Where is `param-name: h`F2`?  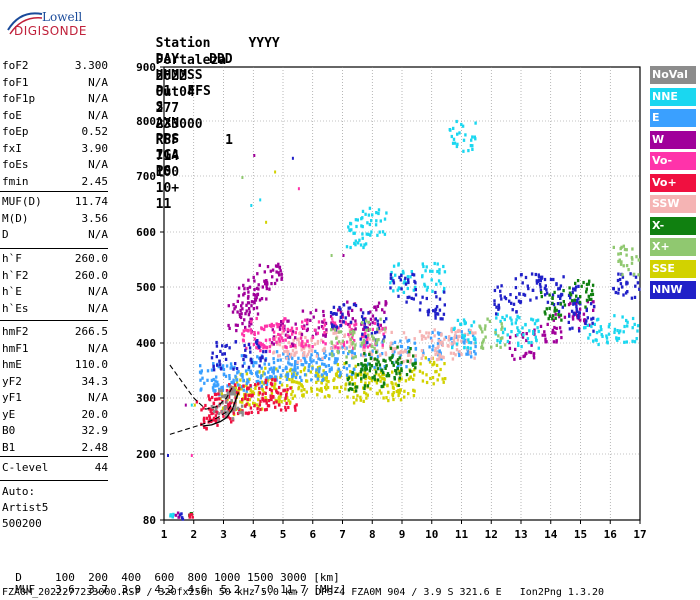 param-name: h`F2 is located at coordinates (15, 275).